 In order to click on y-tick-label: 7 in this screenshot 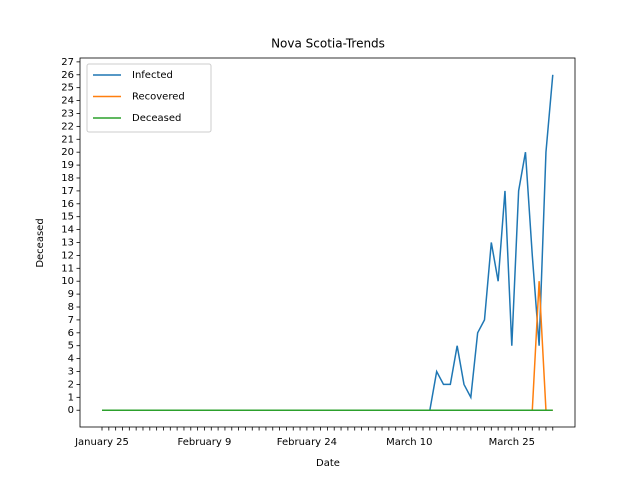, I will do `click(71, 320)`.